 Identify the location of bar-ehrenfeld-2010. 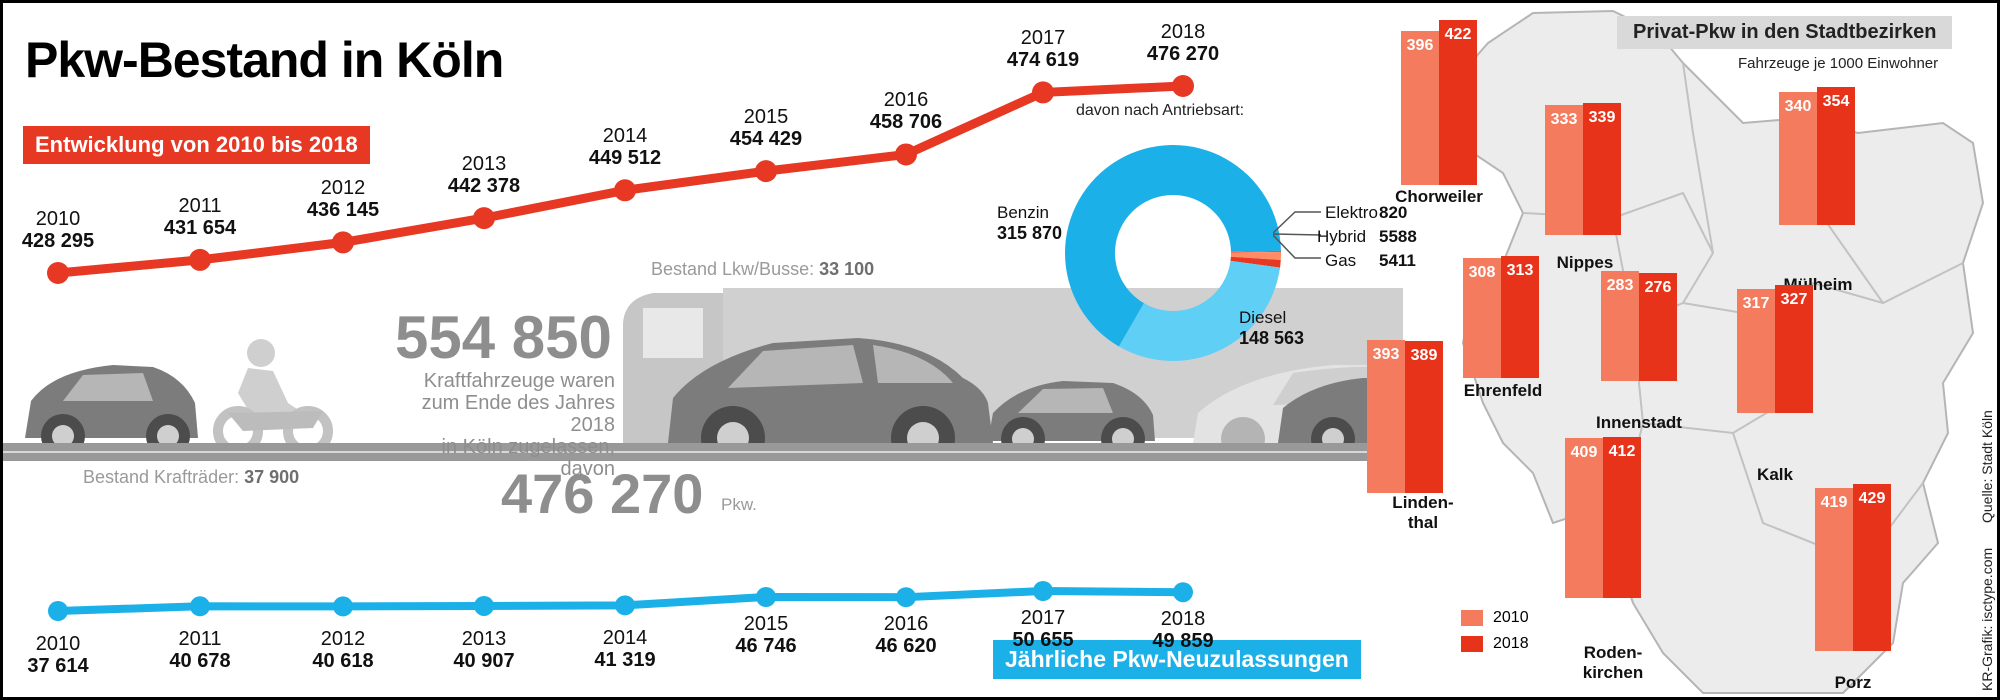
(1482, 317).